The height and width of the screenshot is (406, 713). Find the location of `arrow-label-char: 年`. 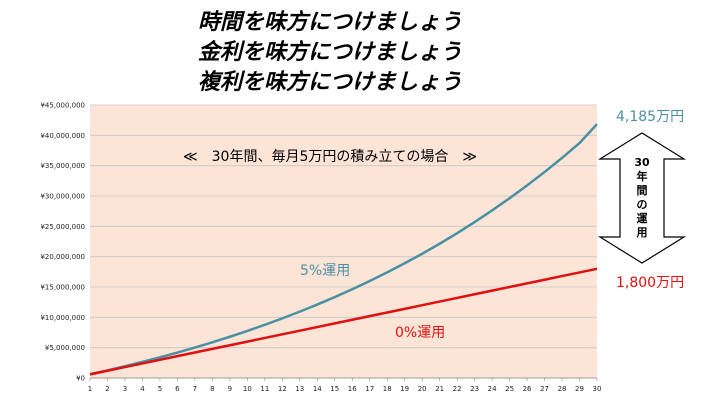

arrow-label-char: 年 is located at coordinates (642, 176).